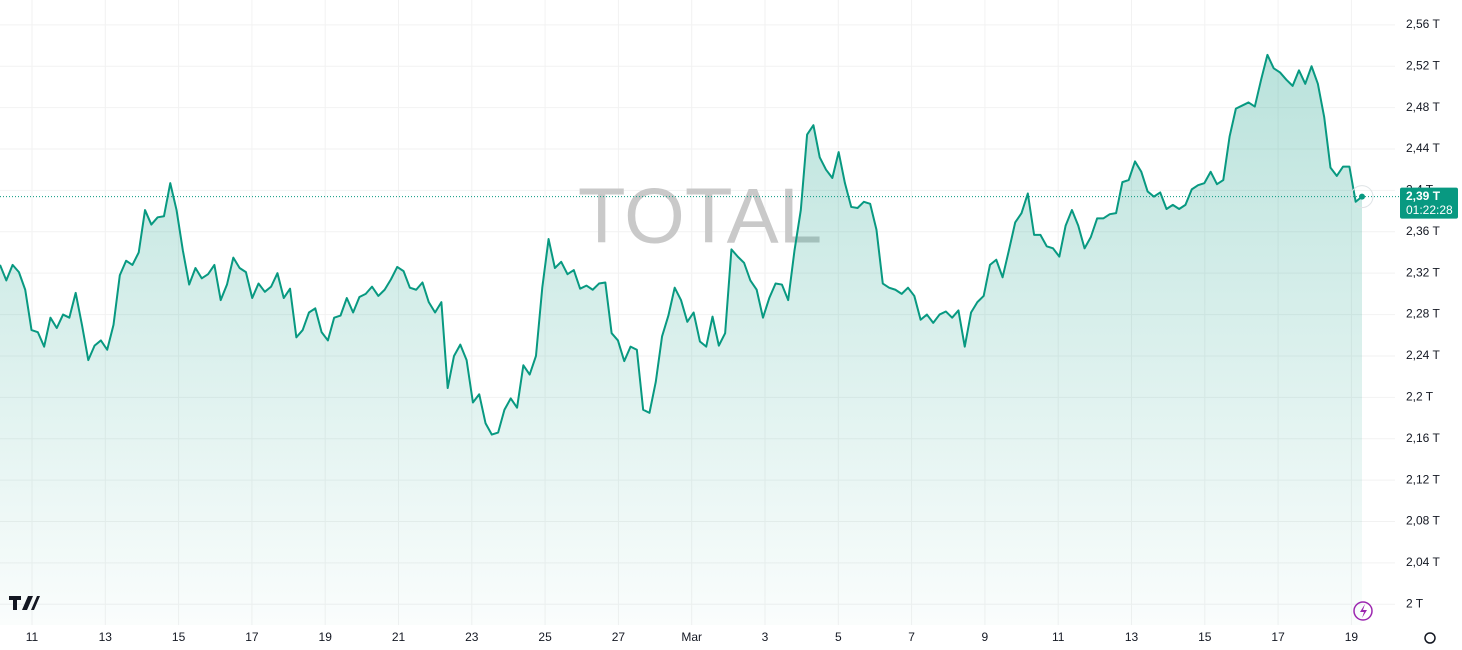 The height and width of the screenshot is (650, 1462). I want to click on y-tick-label: 2,04 T, so click(1423, 562).